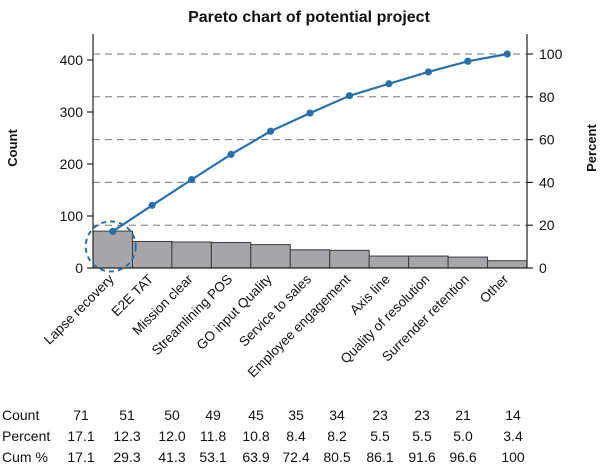  What do you see at coordinates (337, 436) in the screenshot?
I see `table-cell: 8.2` at bounding box center [337, 436].